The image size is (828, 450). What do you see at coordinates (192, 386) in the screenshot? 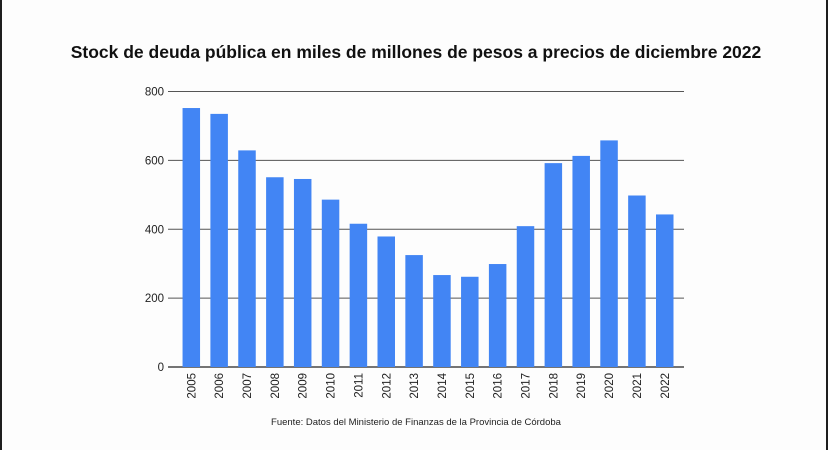
I see `x-tick-label: 2005` at bounding box center [192, 386].